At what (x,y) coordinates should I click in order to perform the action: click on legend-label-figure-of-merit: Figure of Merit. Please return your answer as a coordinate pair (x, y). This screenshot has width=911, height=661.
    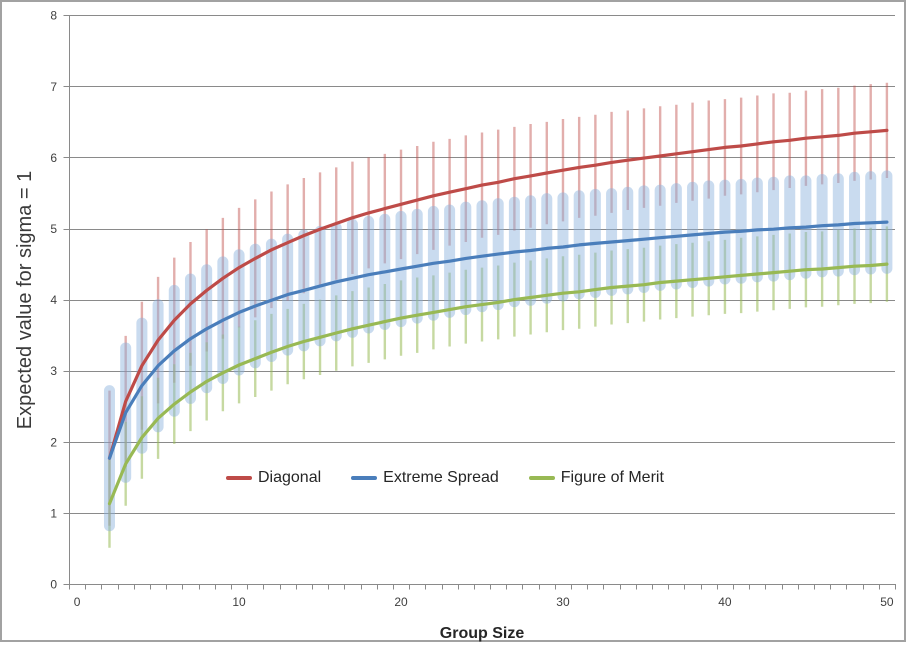
    Looking at the image, I should click on (612, 477).